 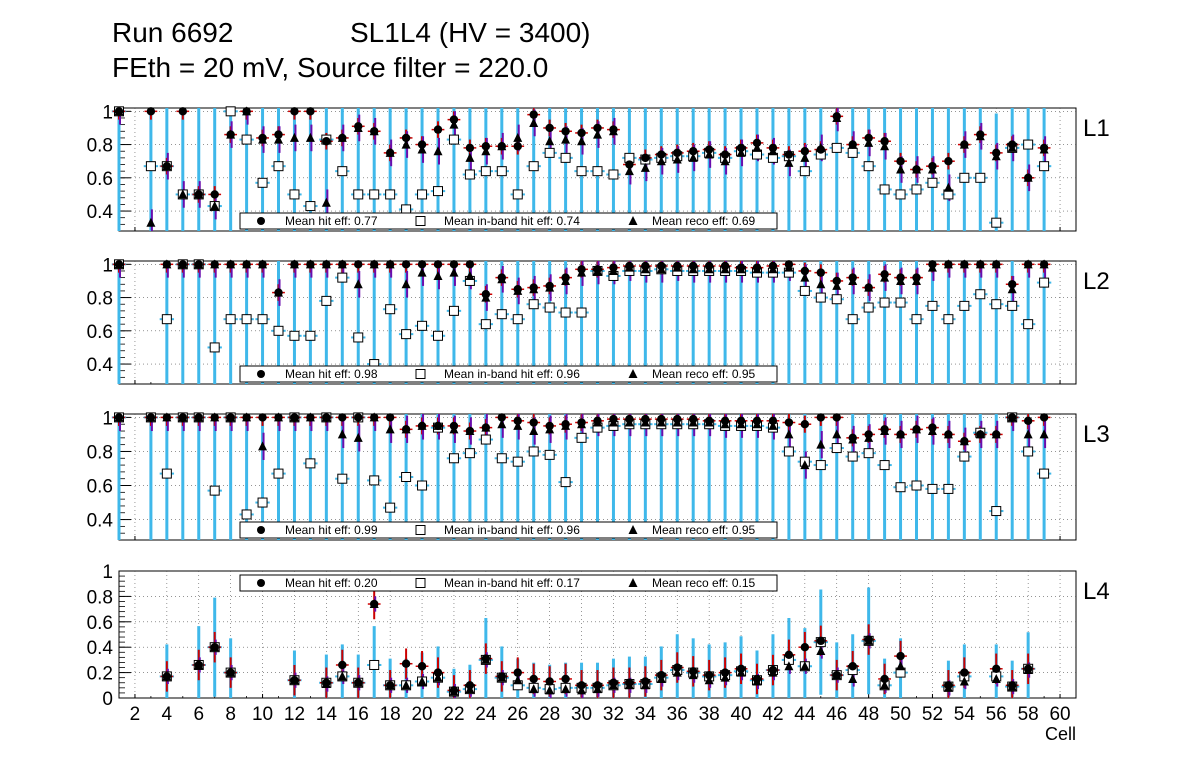 I want to click on legend-hit-label: Mean hit eff: 0.20, so click(x=331, y=583).